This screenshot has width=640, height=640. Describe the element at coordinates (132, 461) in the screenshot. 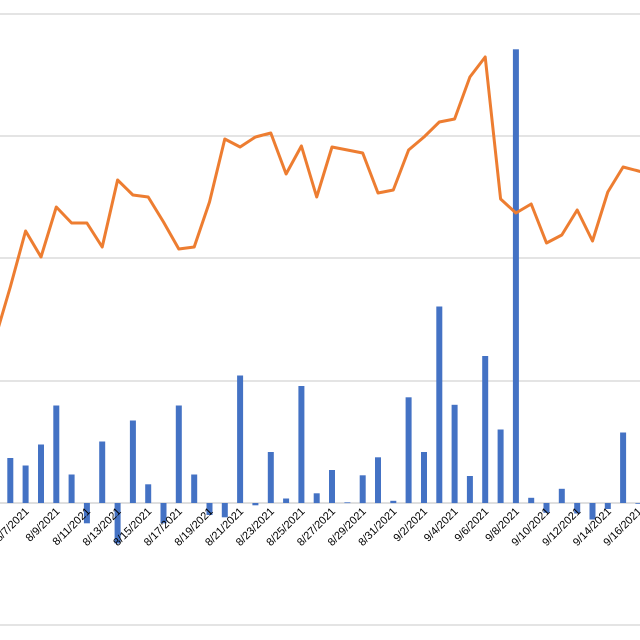

I see `bar-8/14/2021` at that location.